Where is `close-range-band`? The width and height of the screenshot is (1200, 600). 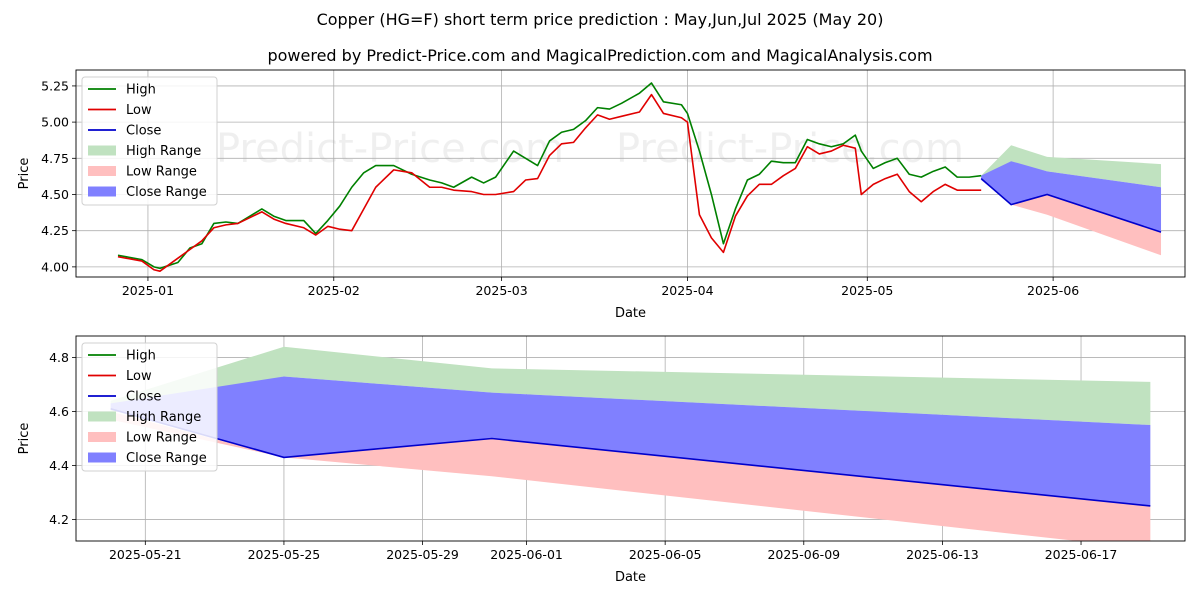
close-range-band is located at coordinates (1071, 197).